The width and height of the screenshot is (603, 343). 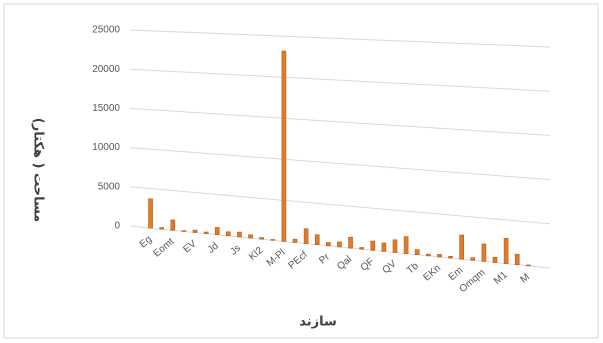 I want to click on y-tick-label: 0, so click(x=117, y=226).